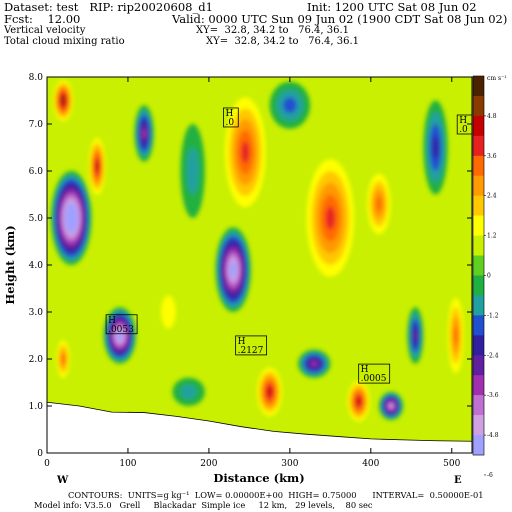  I want to click on field1-label: Vertical velocity, so click(45, 30).